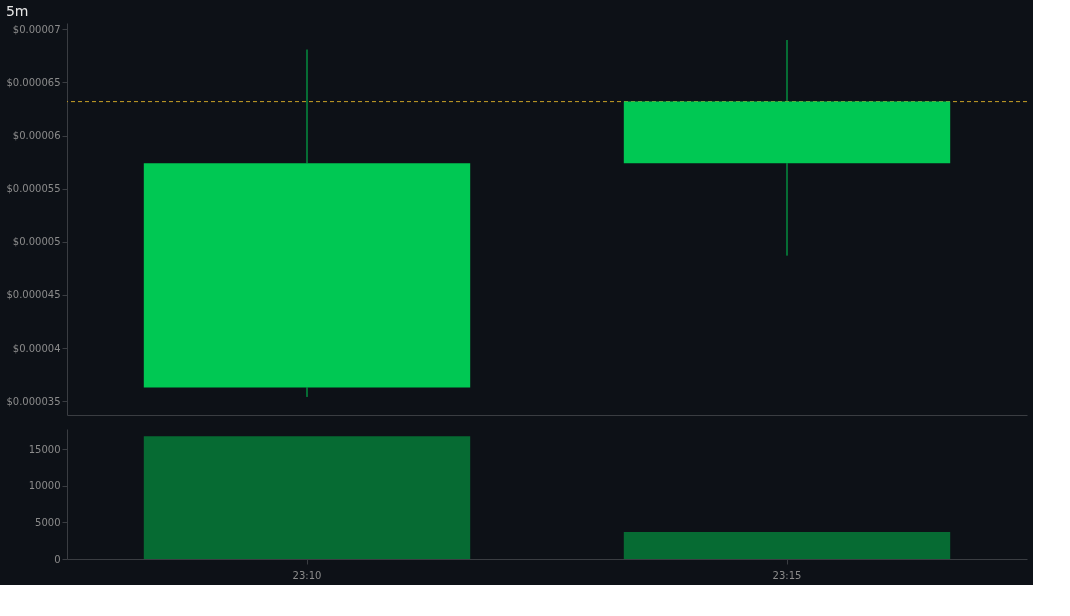 This screenshot has height=616, width=1070. What do you see at coordinates (36, 348) in the screenshot?
I see `y-tick-label: $0.00004` at bounding box center [36, 348].